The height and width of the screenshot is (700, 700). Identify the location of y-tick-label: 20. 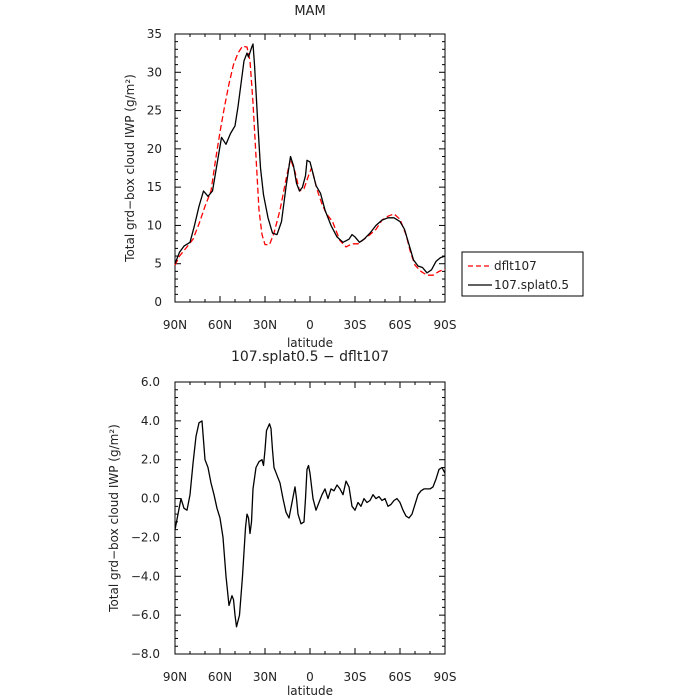
(154, 149).